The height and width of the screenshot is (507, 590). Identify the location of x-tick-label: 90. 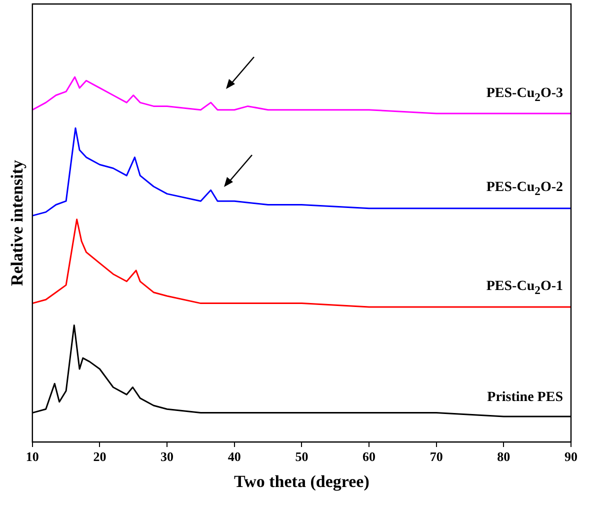
(571, 456).